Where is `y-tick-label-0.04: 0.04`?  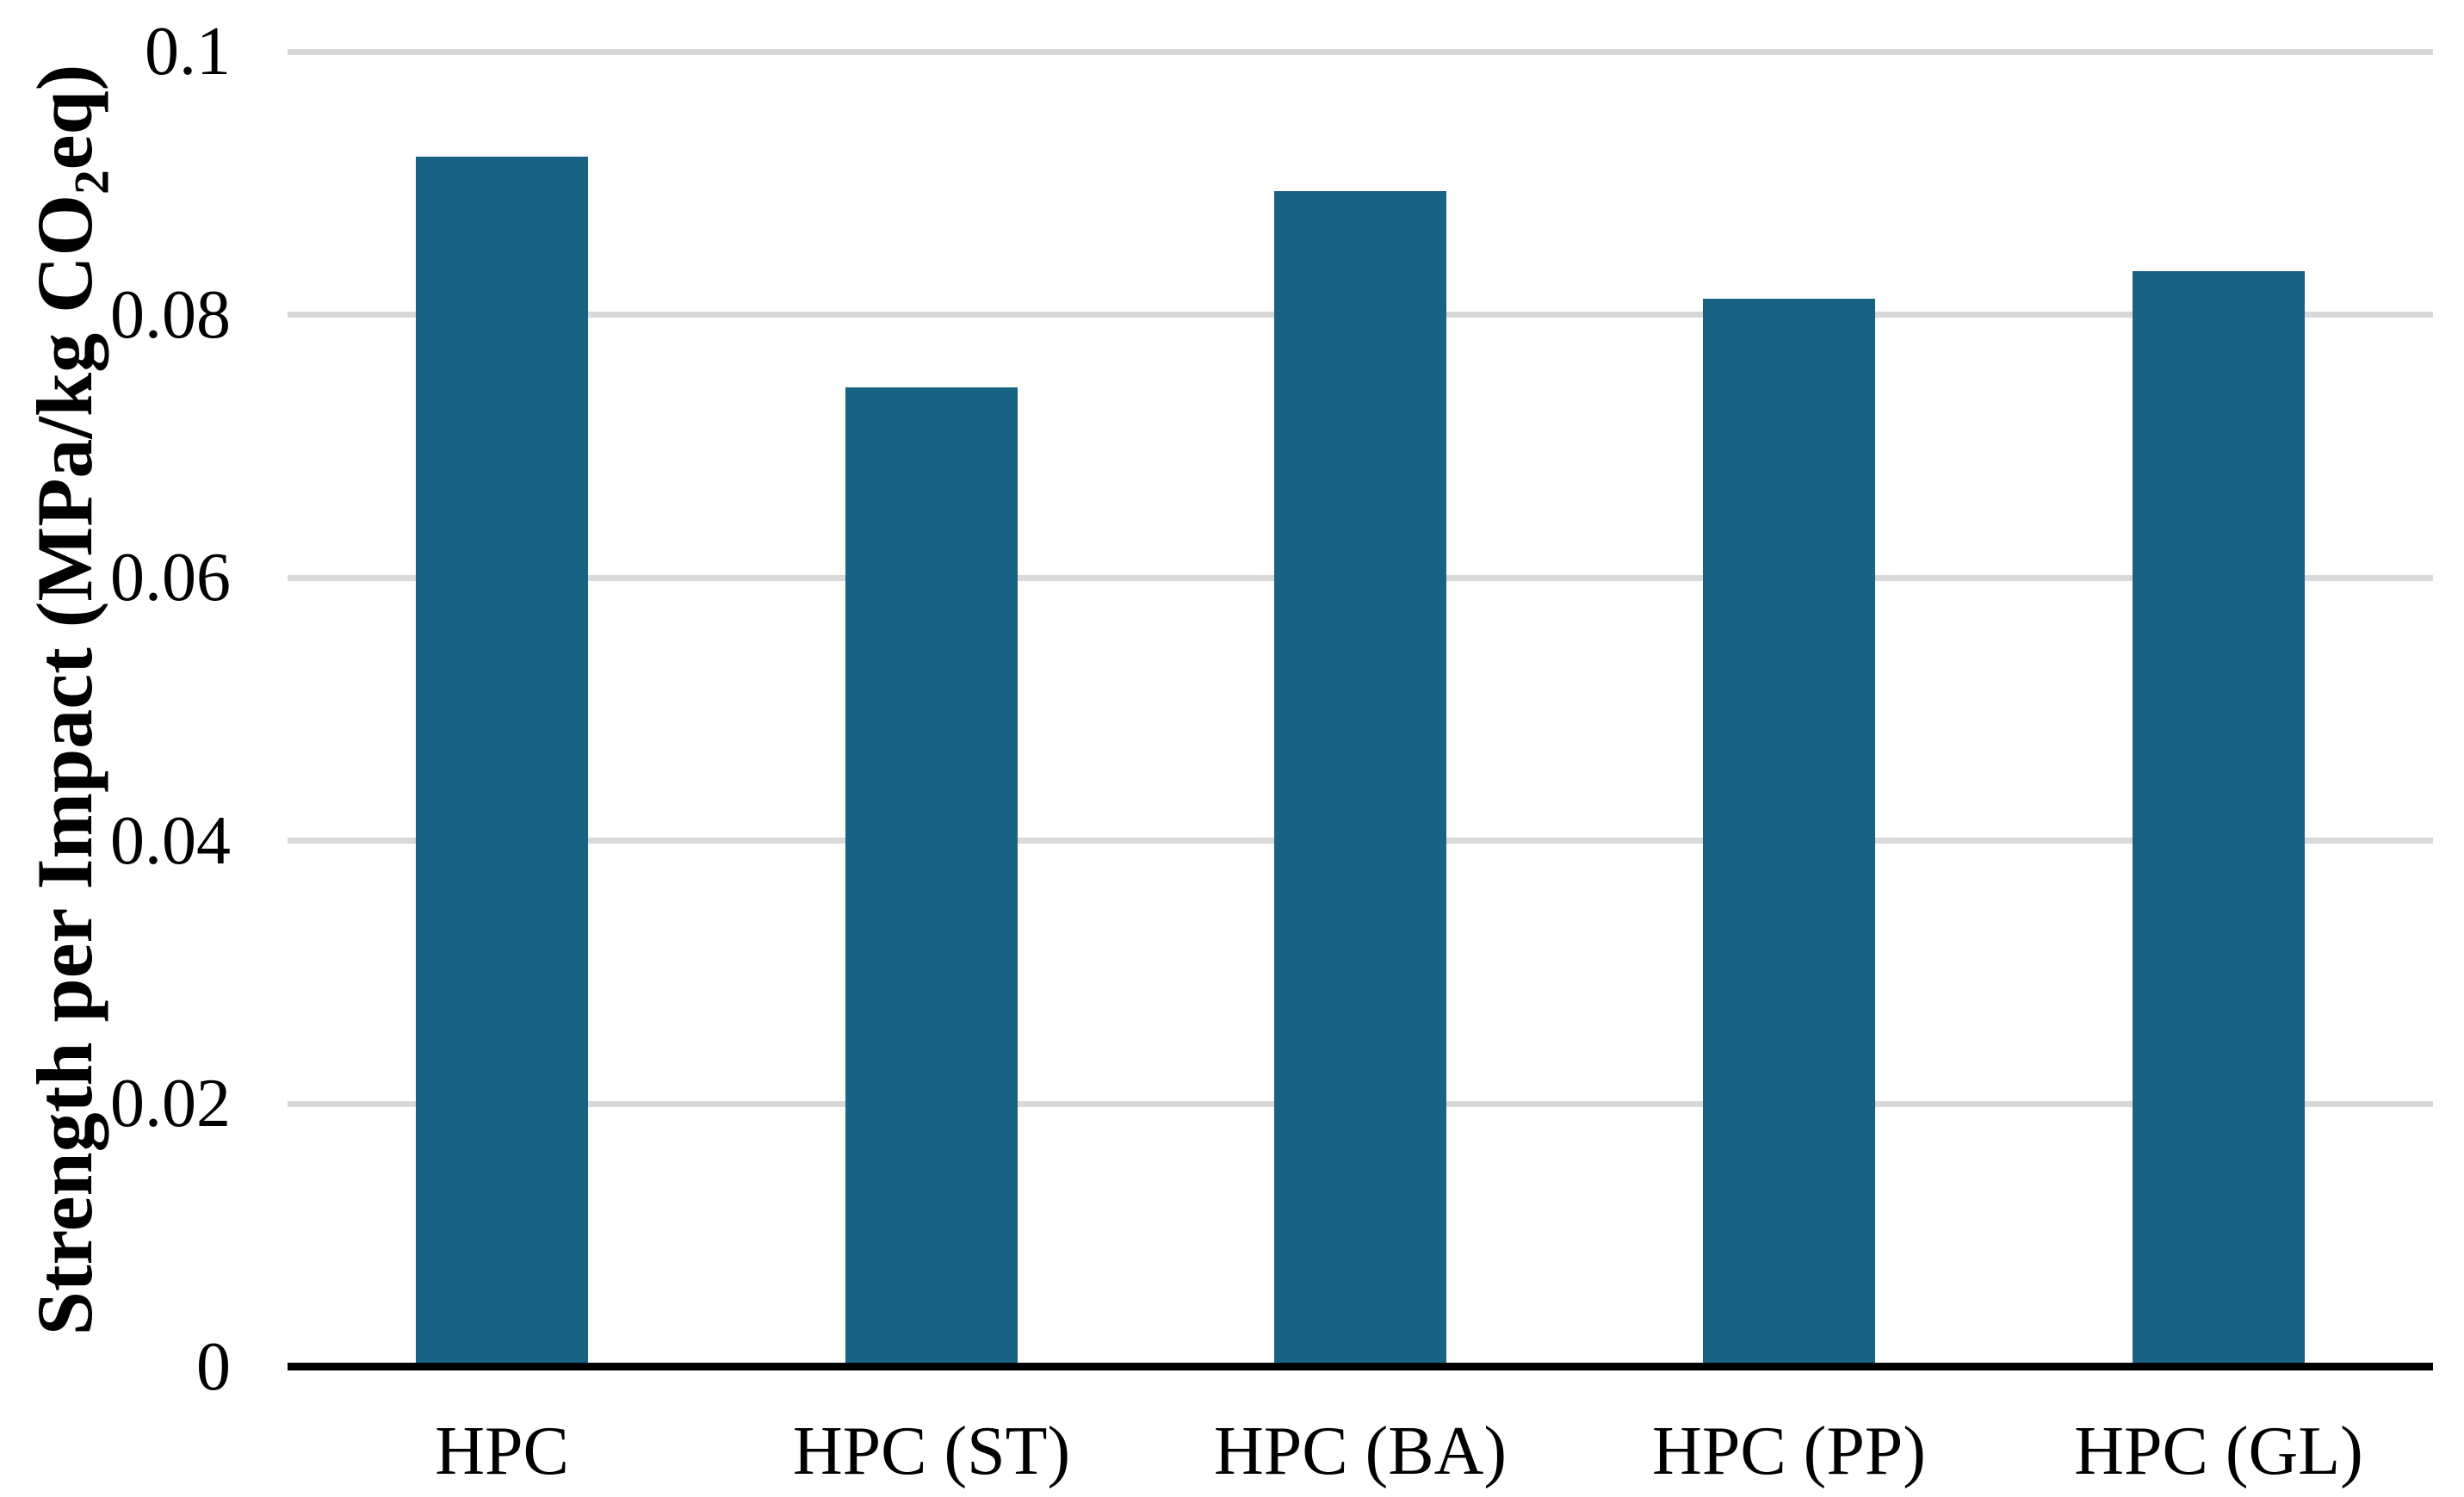 y-tick-label-0.04: 0.04 is located at coordinates (170, 841).